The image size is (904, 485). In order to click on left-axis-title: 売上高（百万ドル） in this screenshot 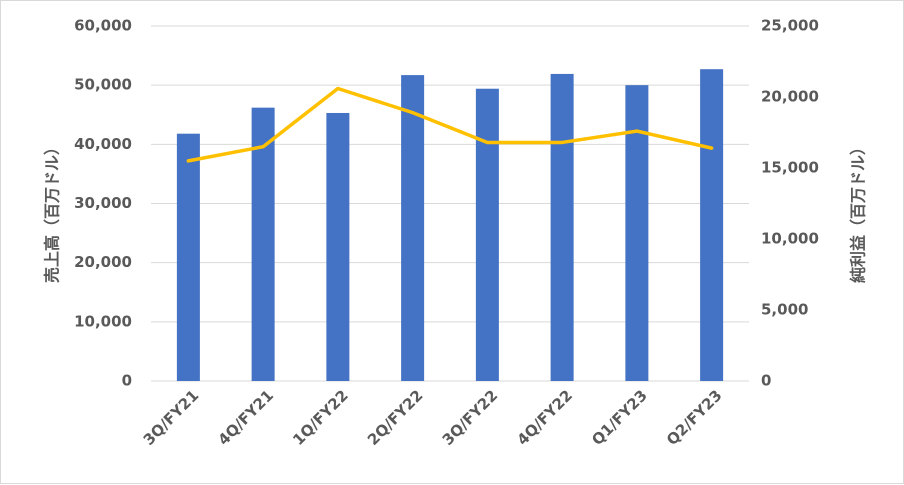, I will do `click(52, 211)`.